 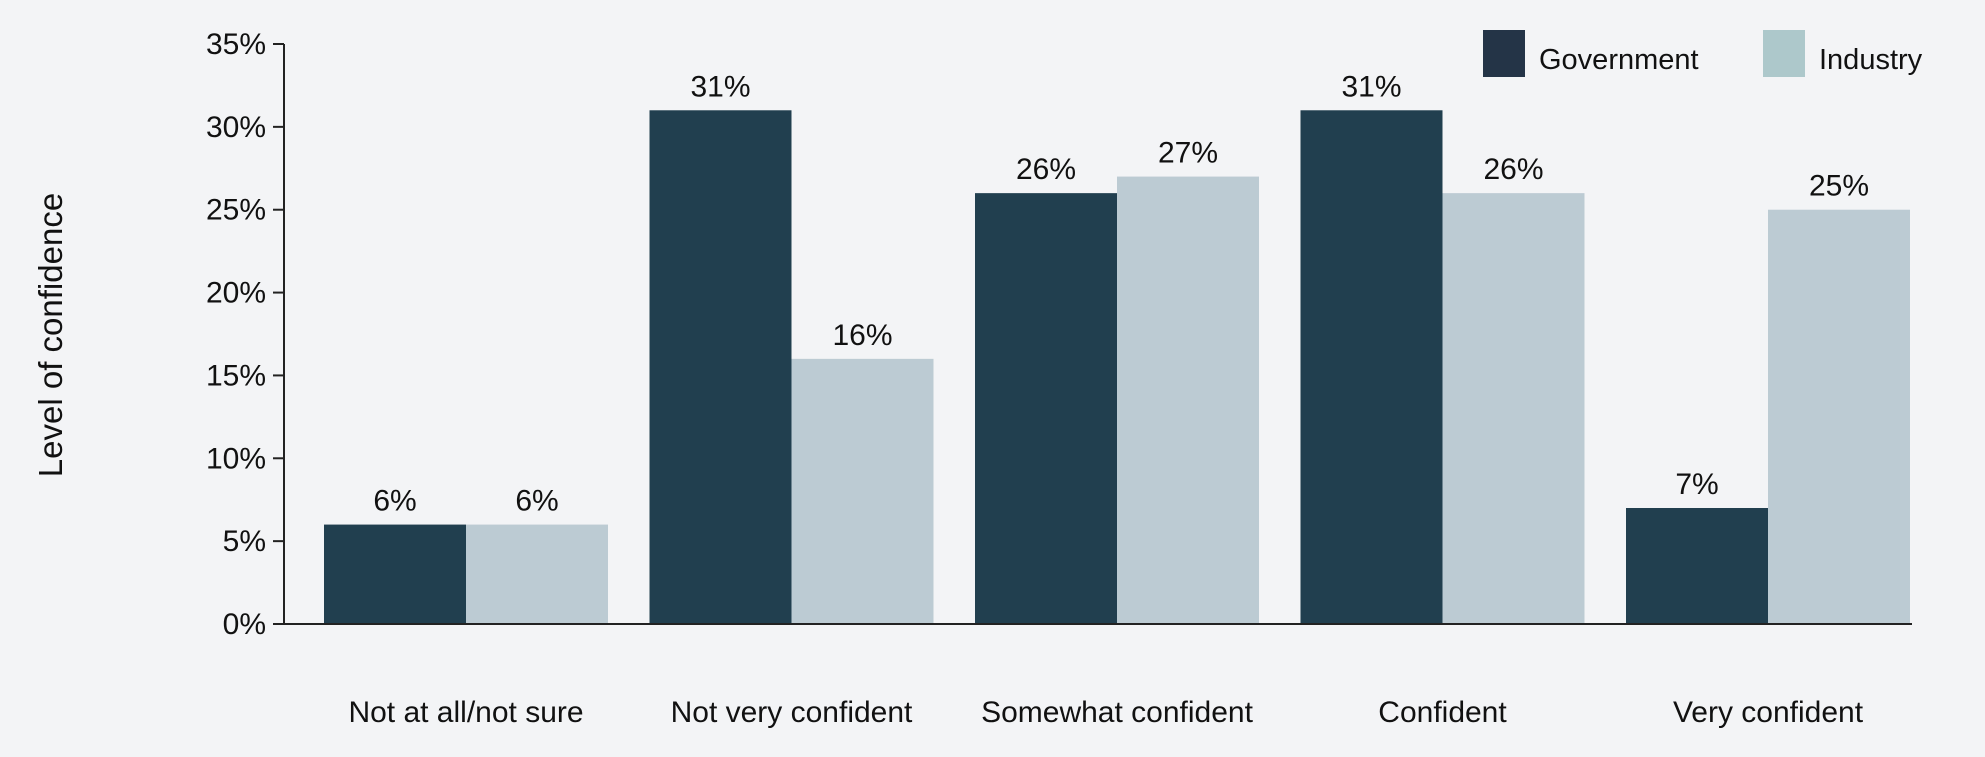 What do you see at coordinates (236, 375) in the screenshot?
I see `y-tick-label: 15%` at bounding box center [236, 375].